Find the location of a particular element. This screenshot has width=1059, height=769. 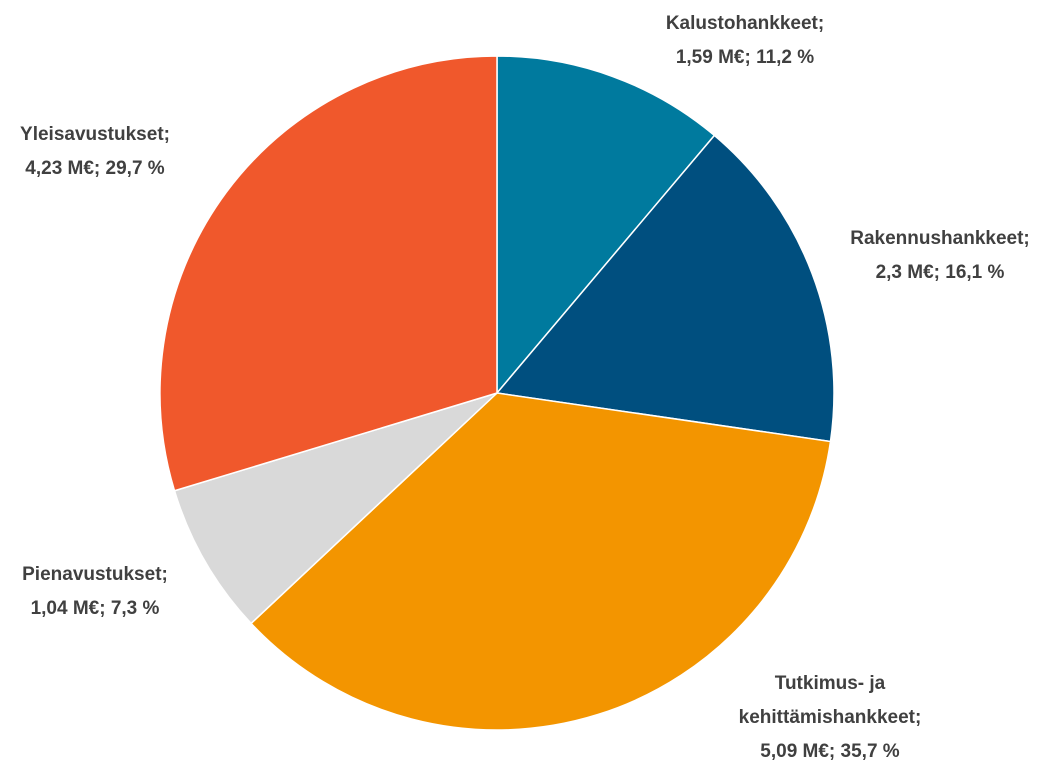

slice-label: Yleisavustukset; 4,23 M€; 29,7 % is located at coordinates (97, 152).